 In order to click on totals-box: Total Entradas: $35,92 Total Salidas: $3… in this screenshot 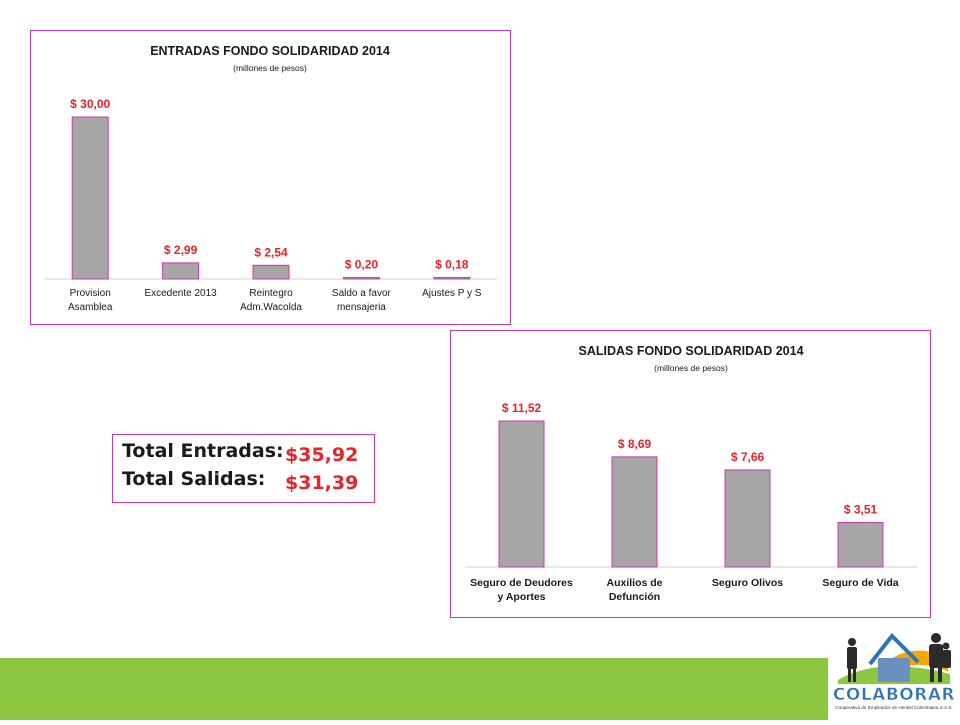, I will do `click(243, 468)`.